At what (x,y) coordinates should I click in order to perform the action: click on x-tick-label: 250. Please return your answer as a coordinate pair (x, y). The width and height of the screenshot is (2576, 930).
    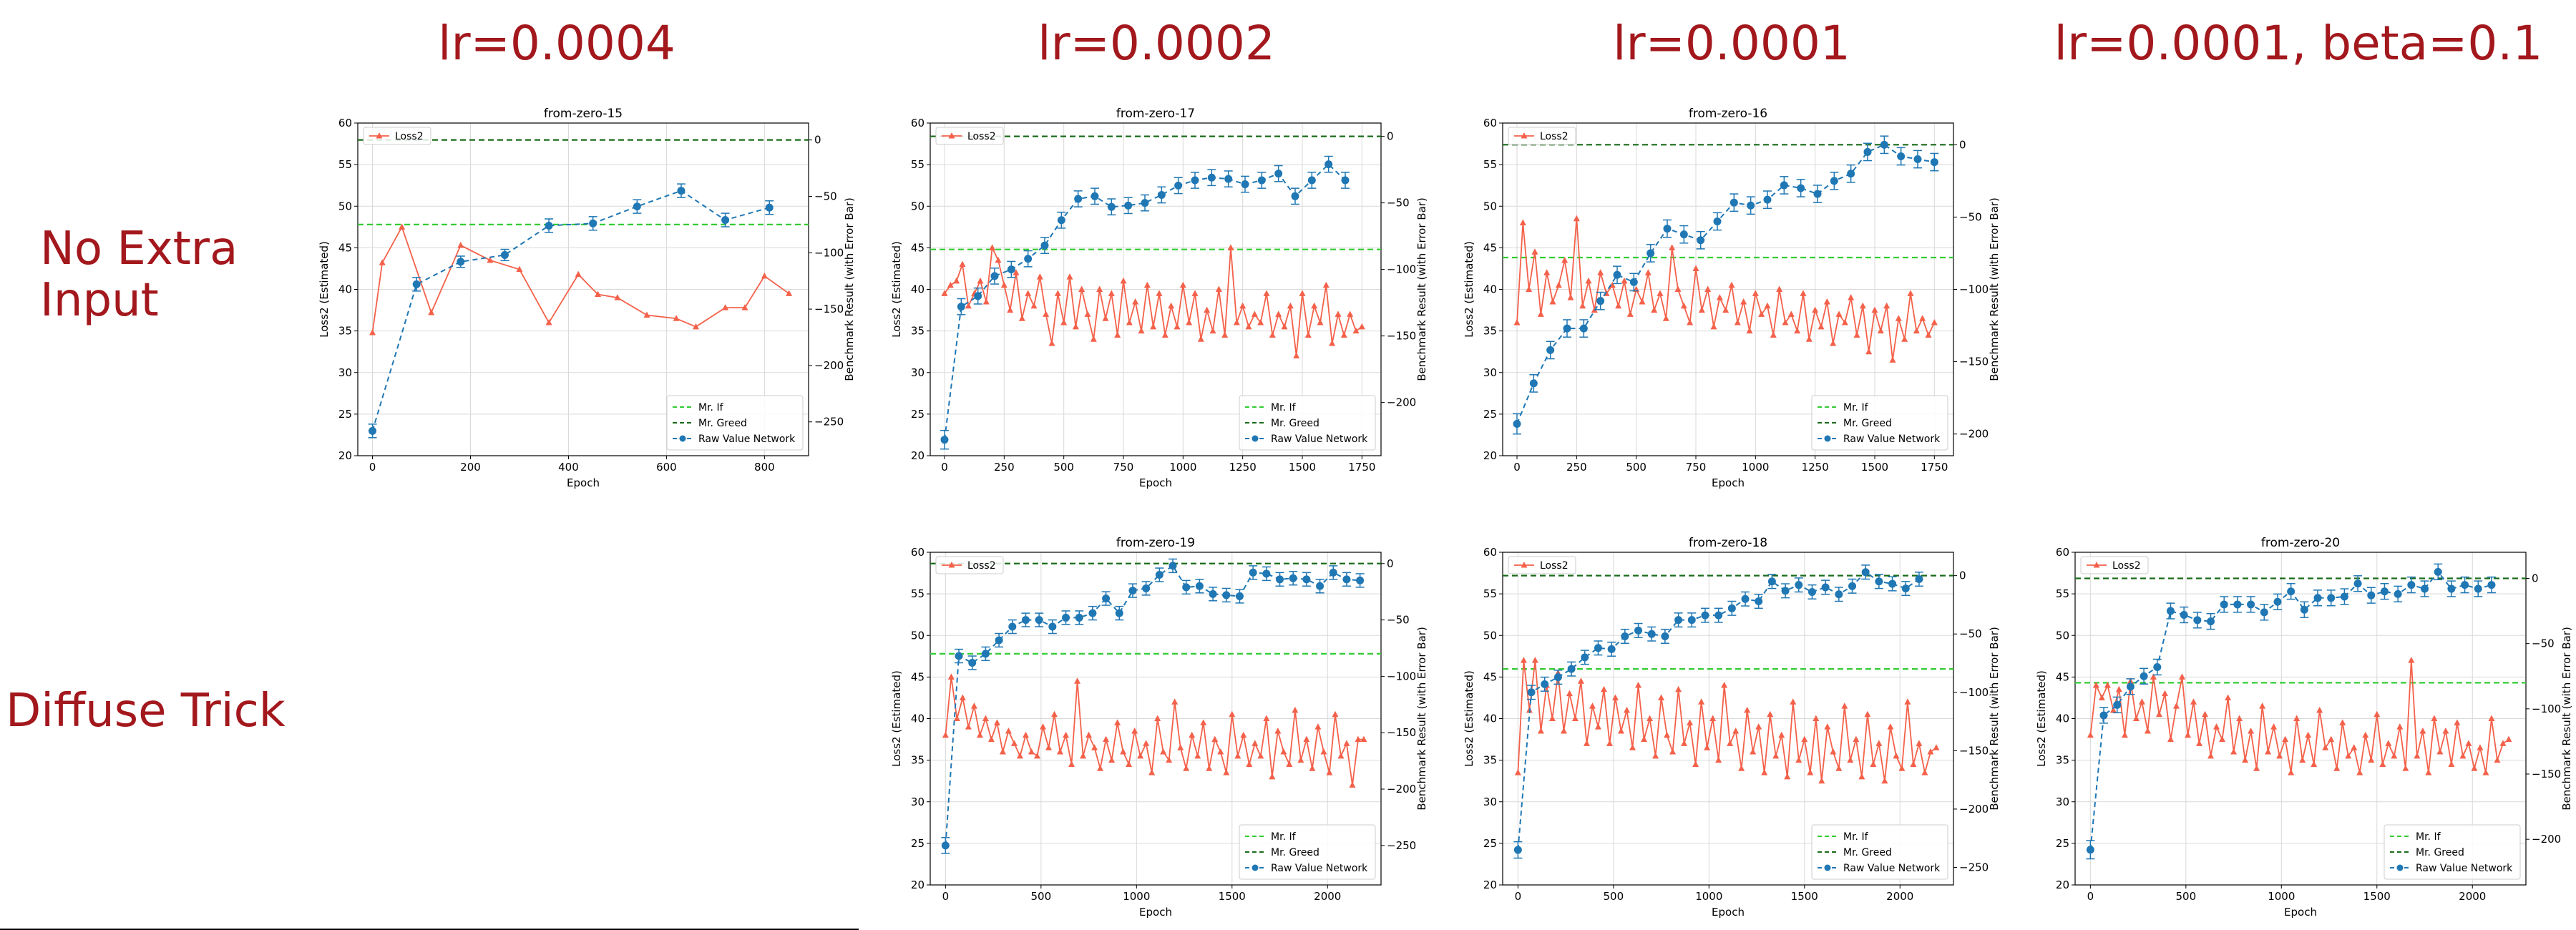
    Looking at the image, I should click on (1576, 467).